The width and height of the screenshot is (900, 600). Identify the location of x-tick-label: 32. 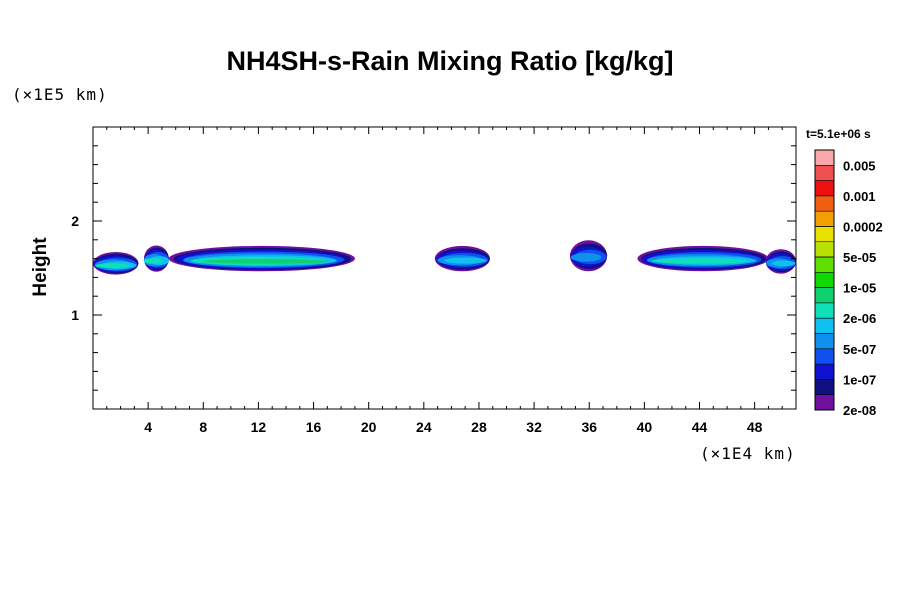
(534, 427).